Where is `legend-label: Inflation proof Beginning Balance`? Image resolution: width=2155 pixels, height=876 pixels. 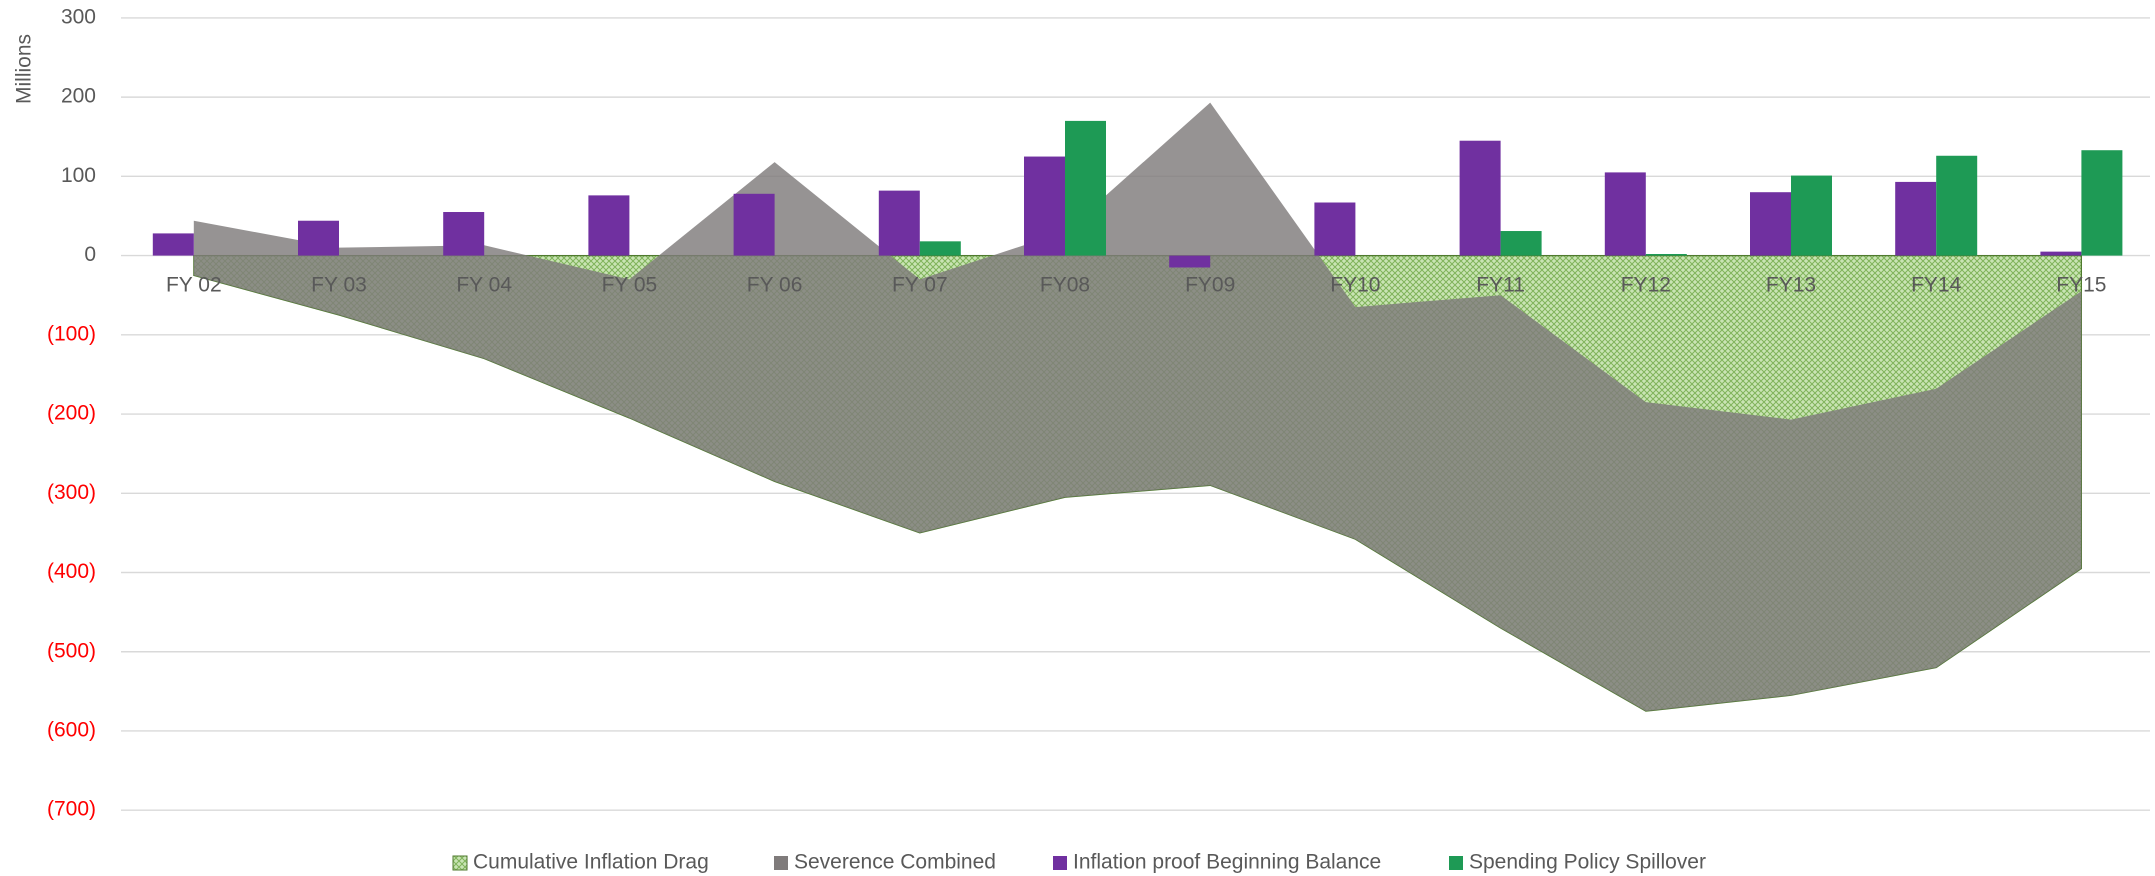 legend-label: Inflation proof Beginning Balance is located at coordinates (1227, 862).